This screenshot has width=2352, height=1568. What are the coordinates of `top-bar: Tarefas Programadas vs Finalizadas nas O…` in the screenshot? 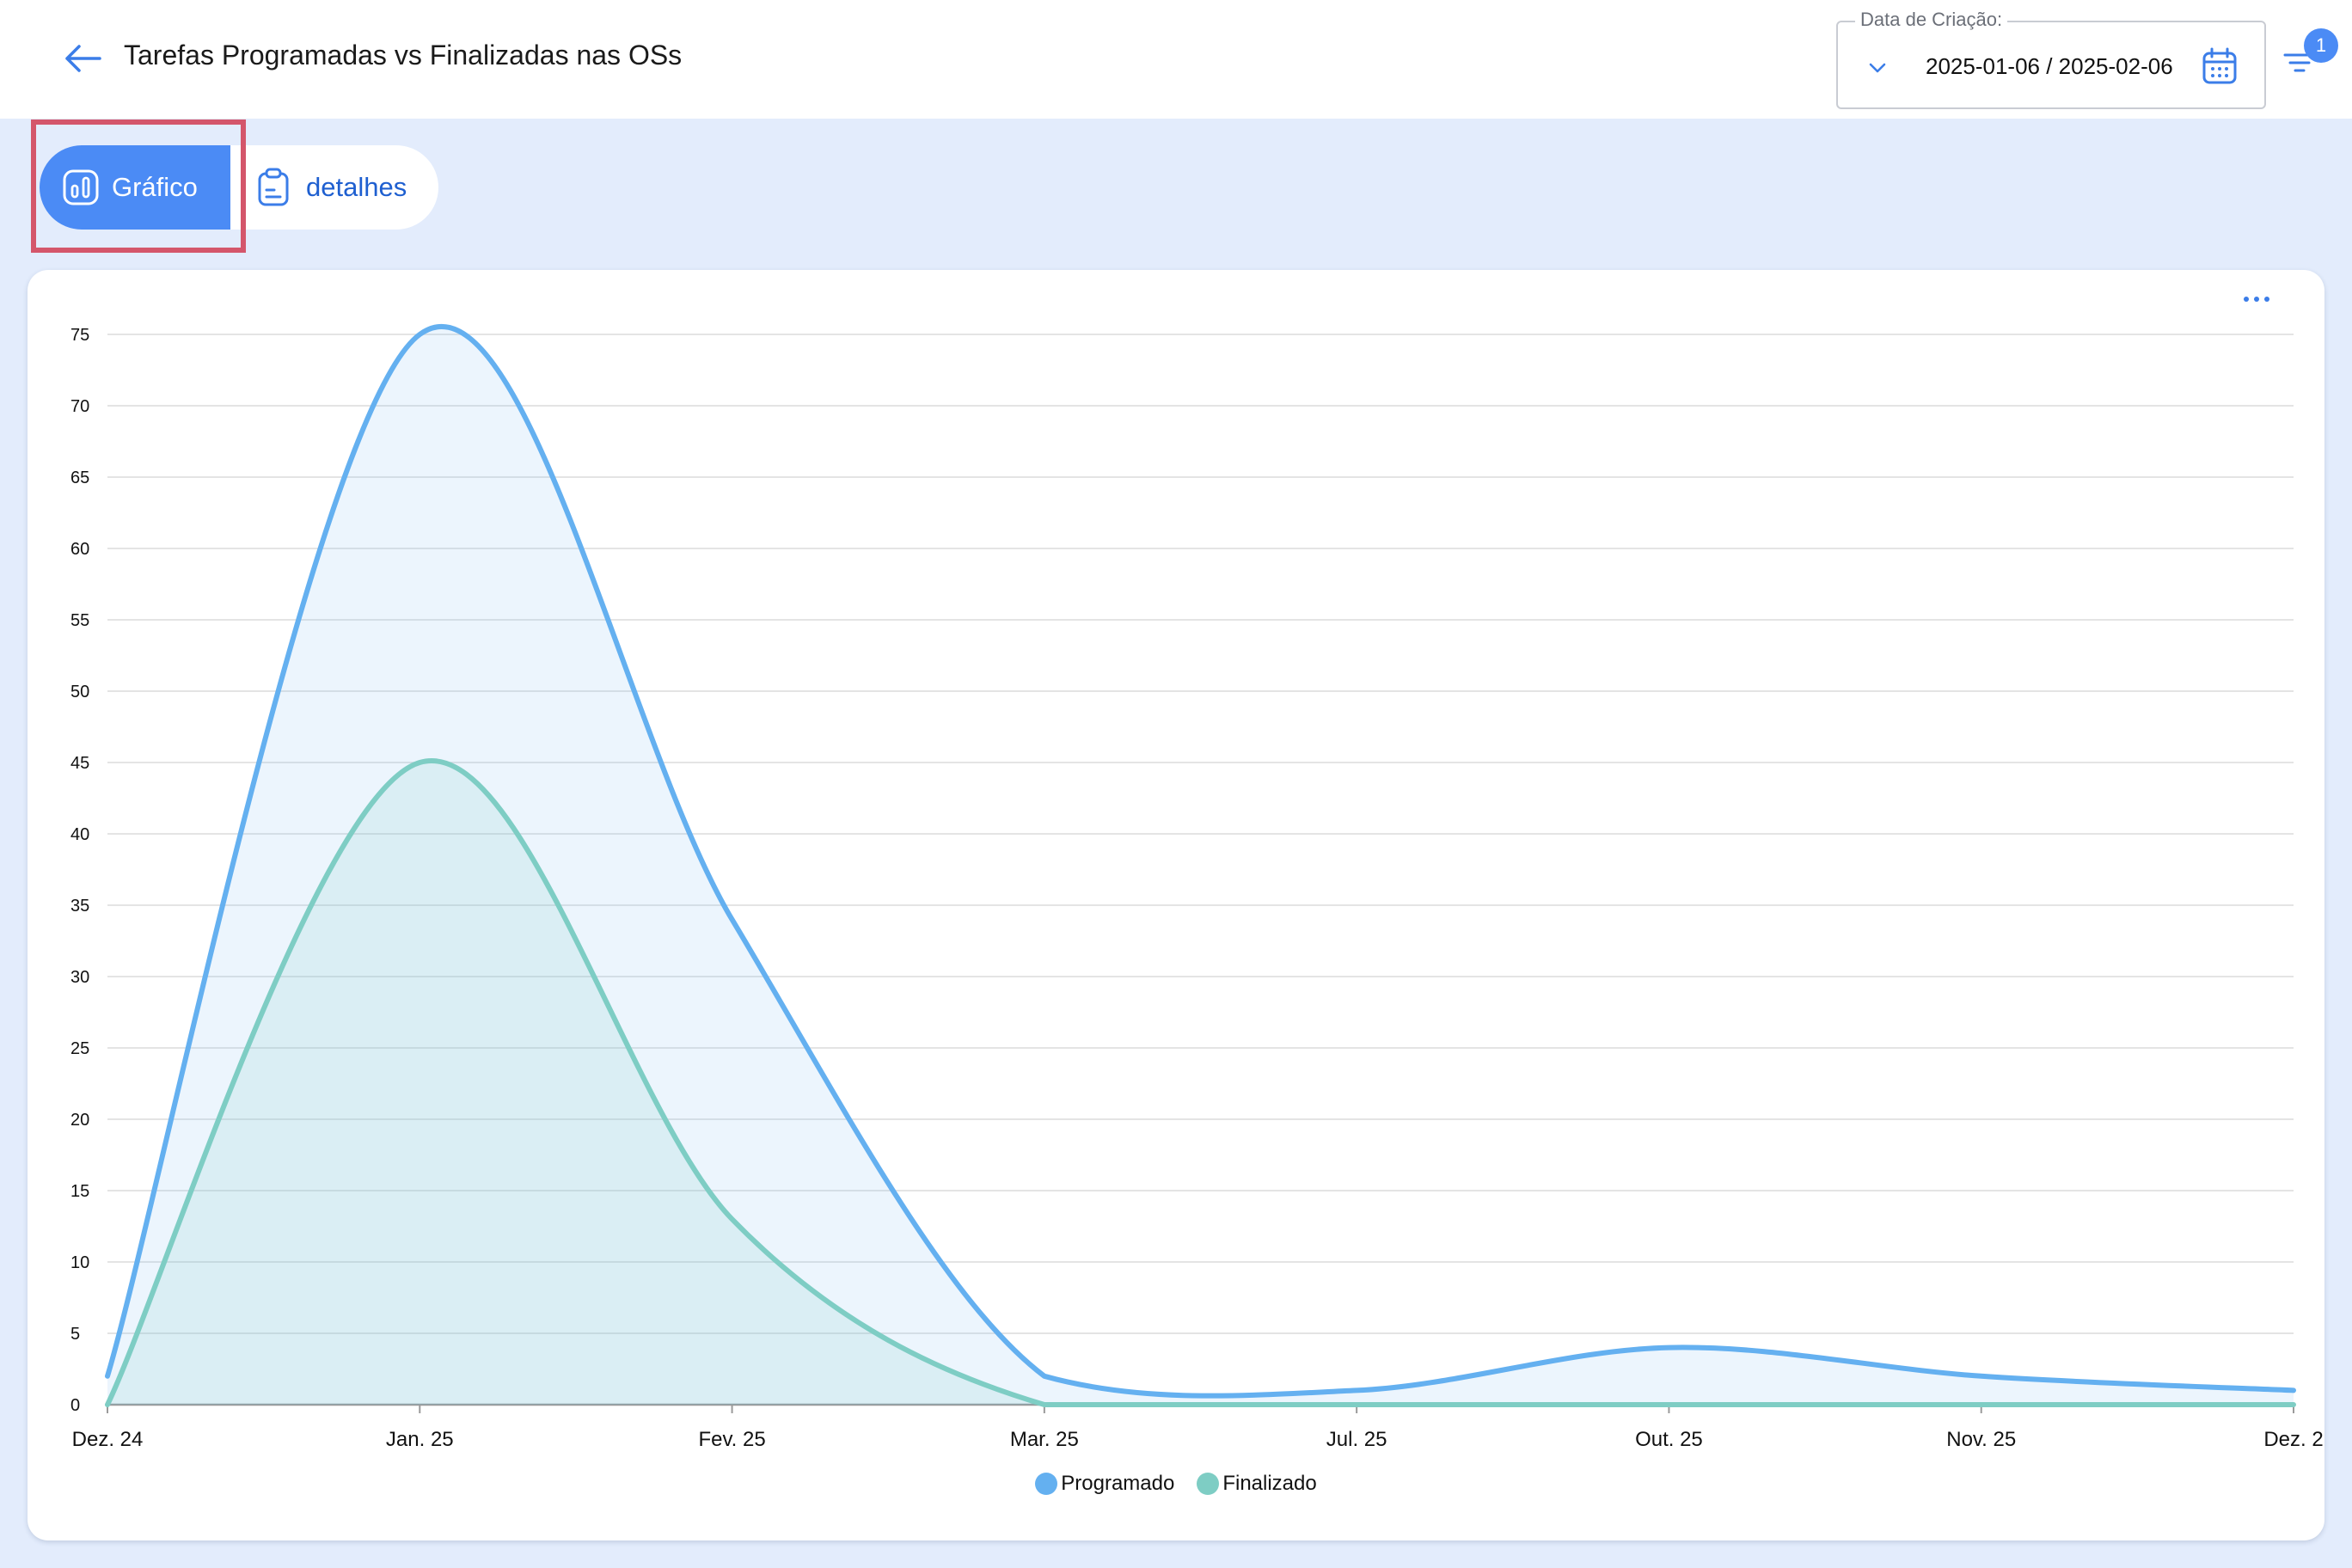 It's located at (1176, 59).